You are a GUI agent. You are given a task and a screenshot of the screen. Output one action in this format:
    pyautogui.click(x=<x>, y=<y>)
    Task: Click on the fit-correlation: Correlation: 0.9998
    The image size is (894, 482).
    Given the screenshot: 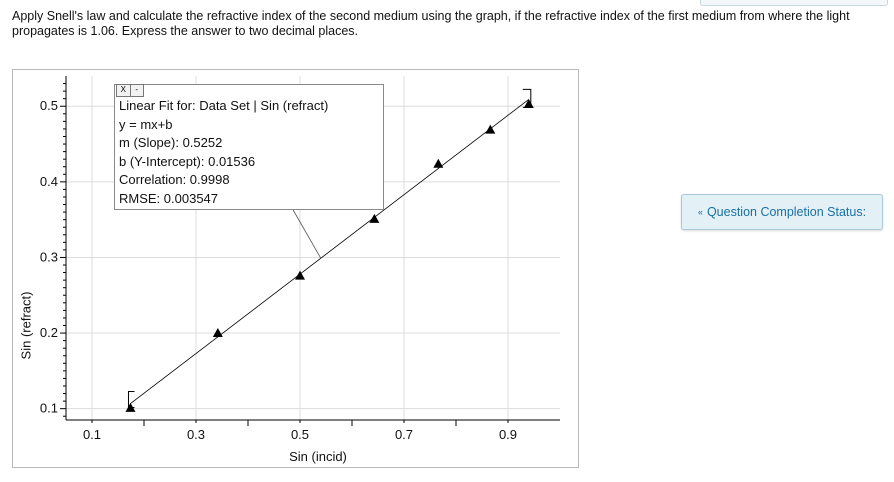 What is the action you would take?
    pyautogui.click(x=174, y=179)
    